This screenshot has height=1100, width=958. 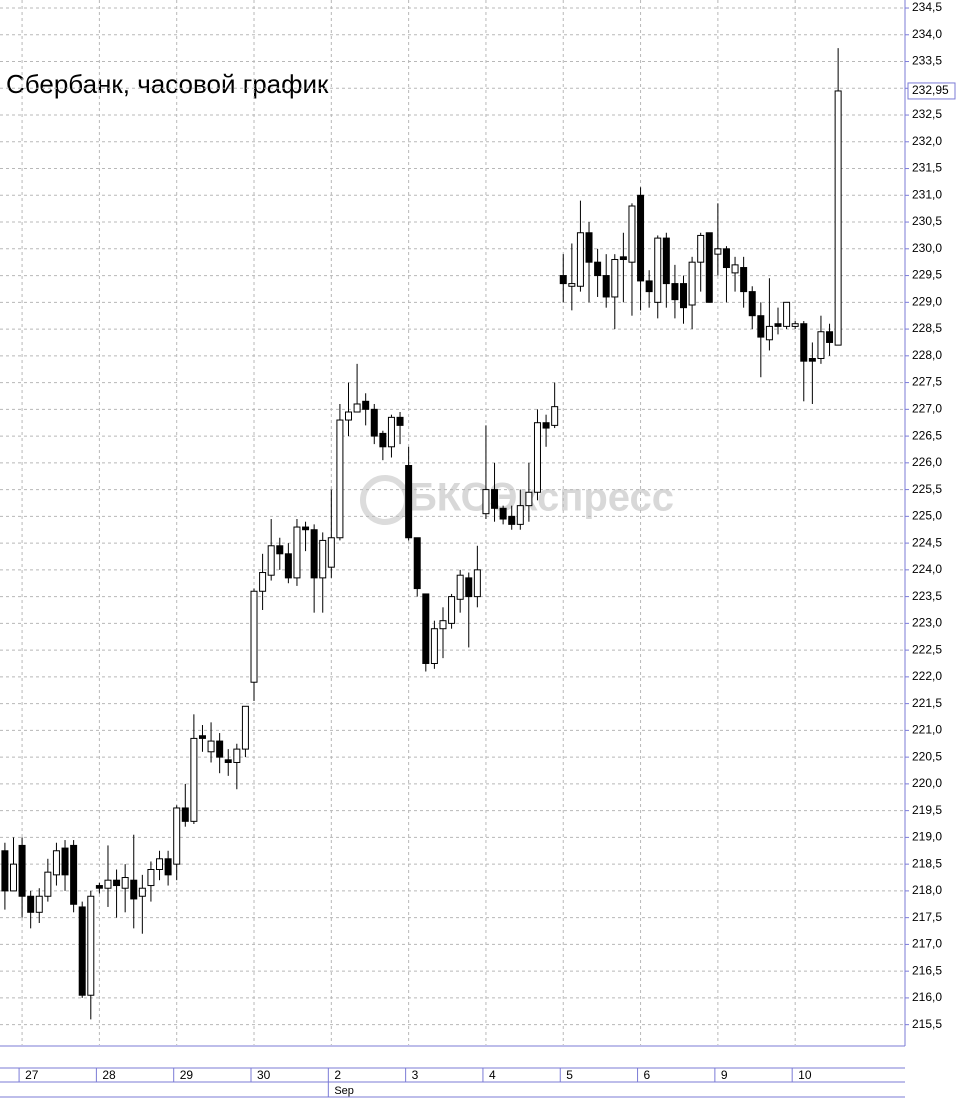 I want to click on x-tick-label: 5, so click(x=569, y=1075).